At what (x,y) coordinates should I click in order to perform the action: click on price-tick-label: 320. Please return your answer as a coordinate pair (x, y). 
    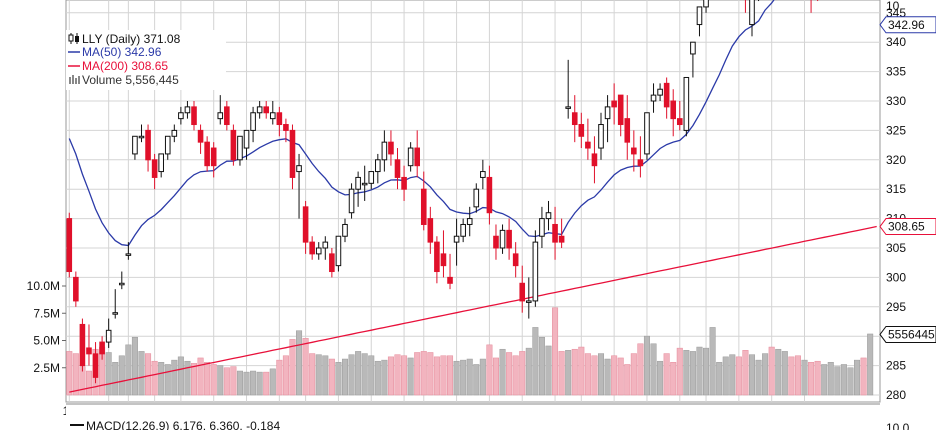
    Looking at the image, I should click on (896, 160).